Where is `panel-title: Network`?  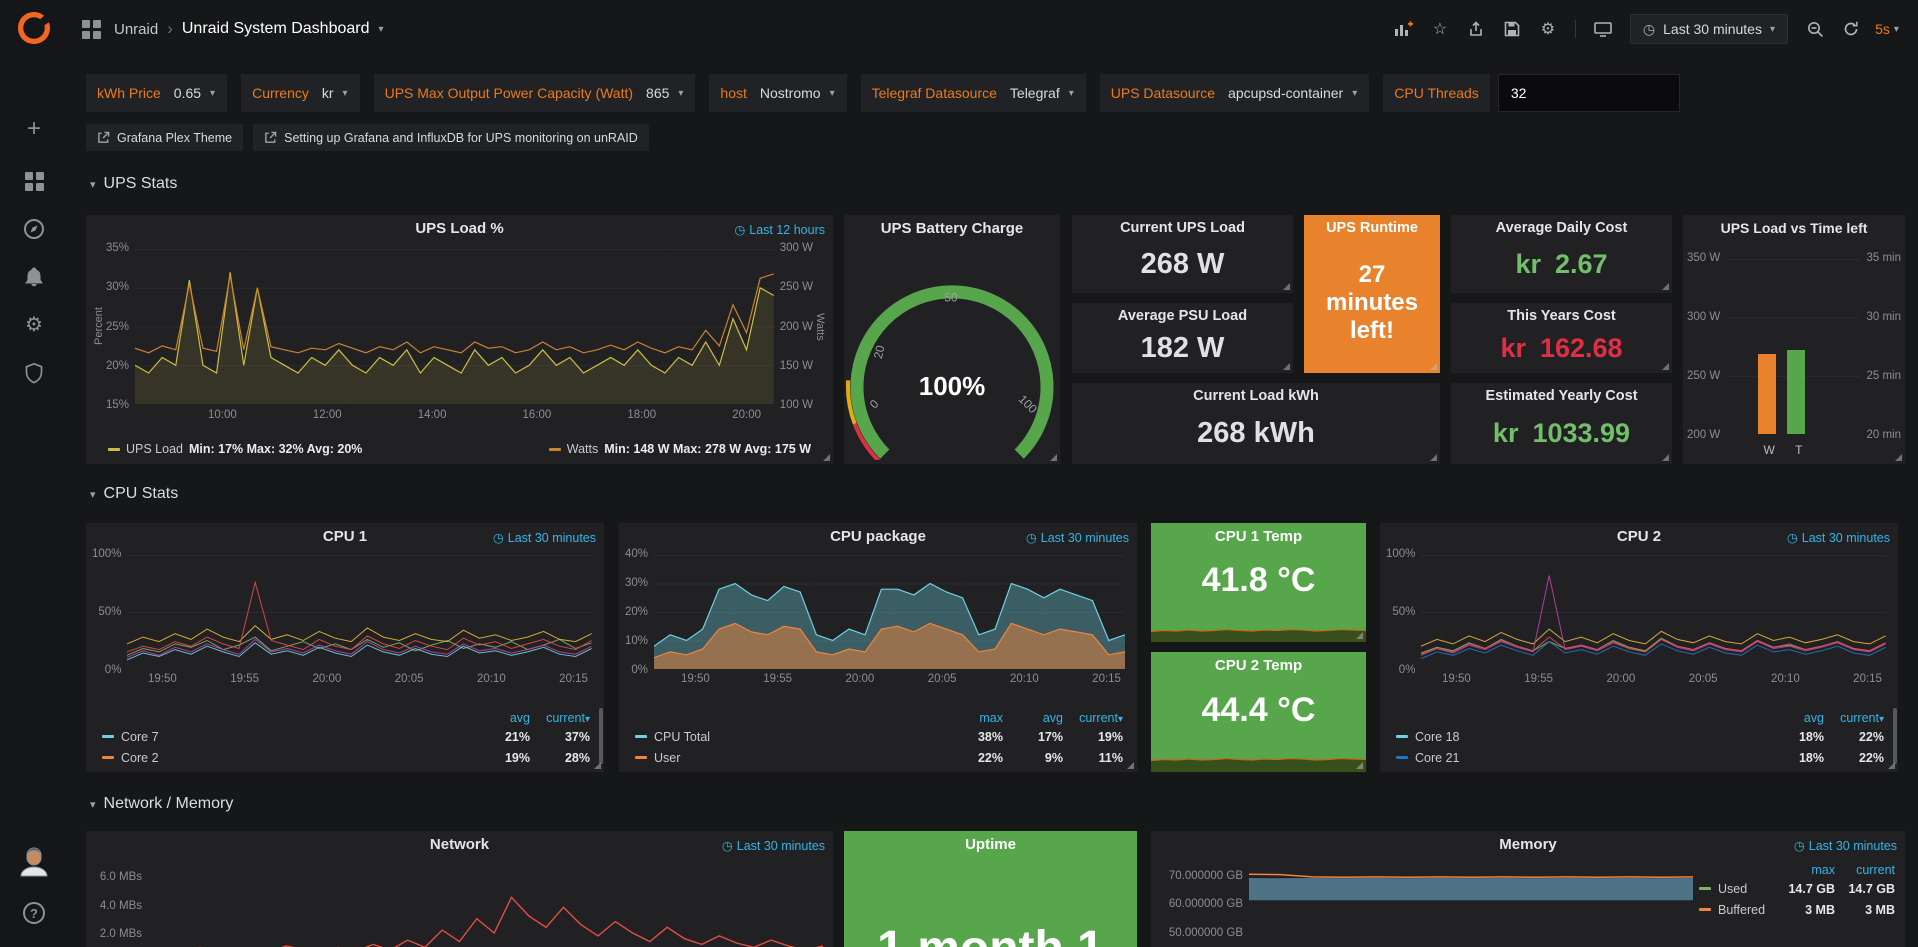
panel-title: Network is located at coordinates (459, 844).